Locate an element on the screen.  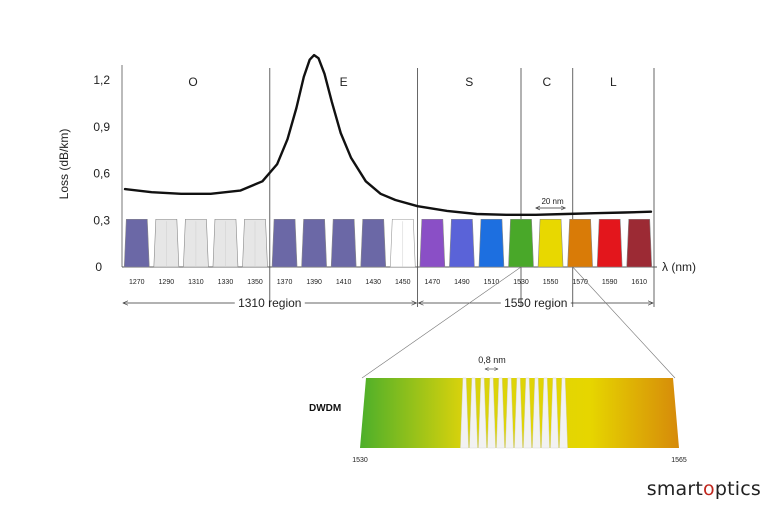
x-tick-label: 1510 is located at coordinates (492, 282).